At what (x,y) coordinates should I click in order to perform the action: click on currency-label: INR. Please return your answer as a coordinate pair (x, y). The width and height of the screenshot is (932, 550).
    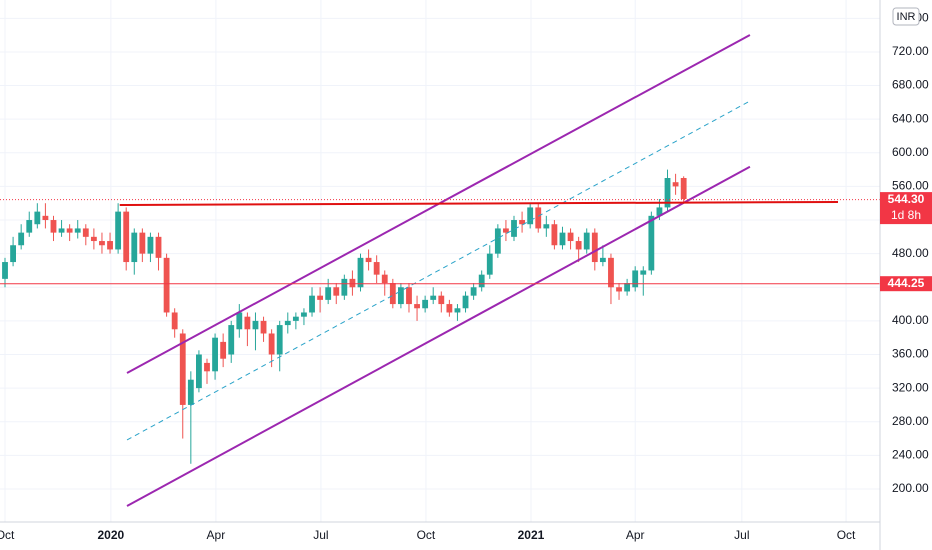
    Looking at the image, I should click on (906, 17).